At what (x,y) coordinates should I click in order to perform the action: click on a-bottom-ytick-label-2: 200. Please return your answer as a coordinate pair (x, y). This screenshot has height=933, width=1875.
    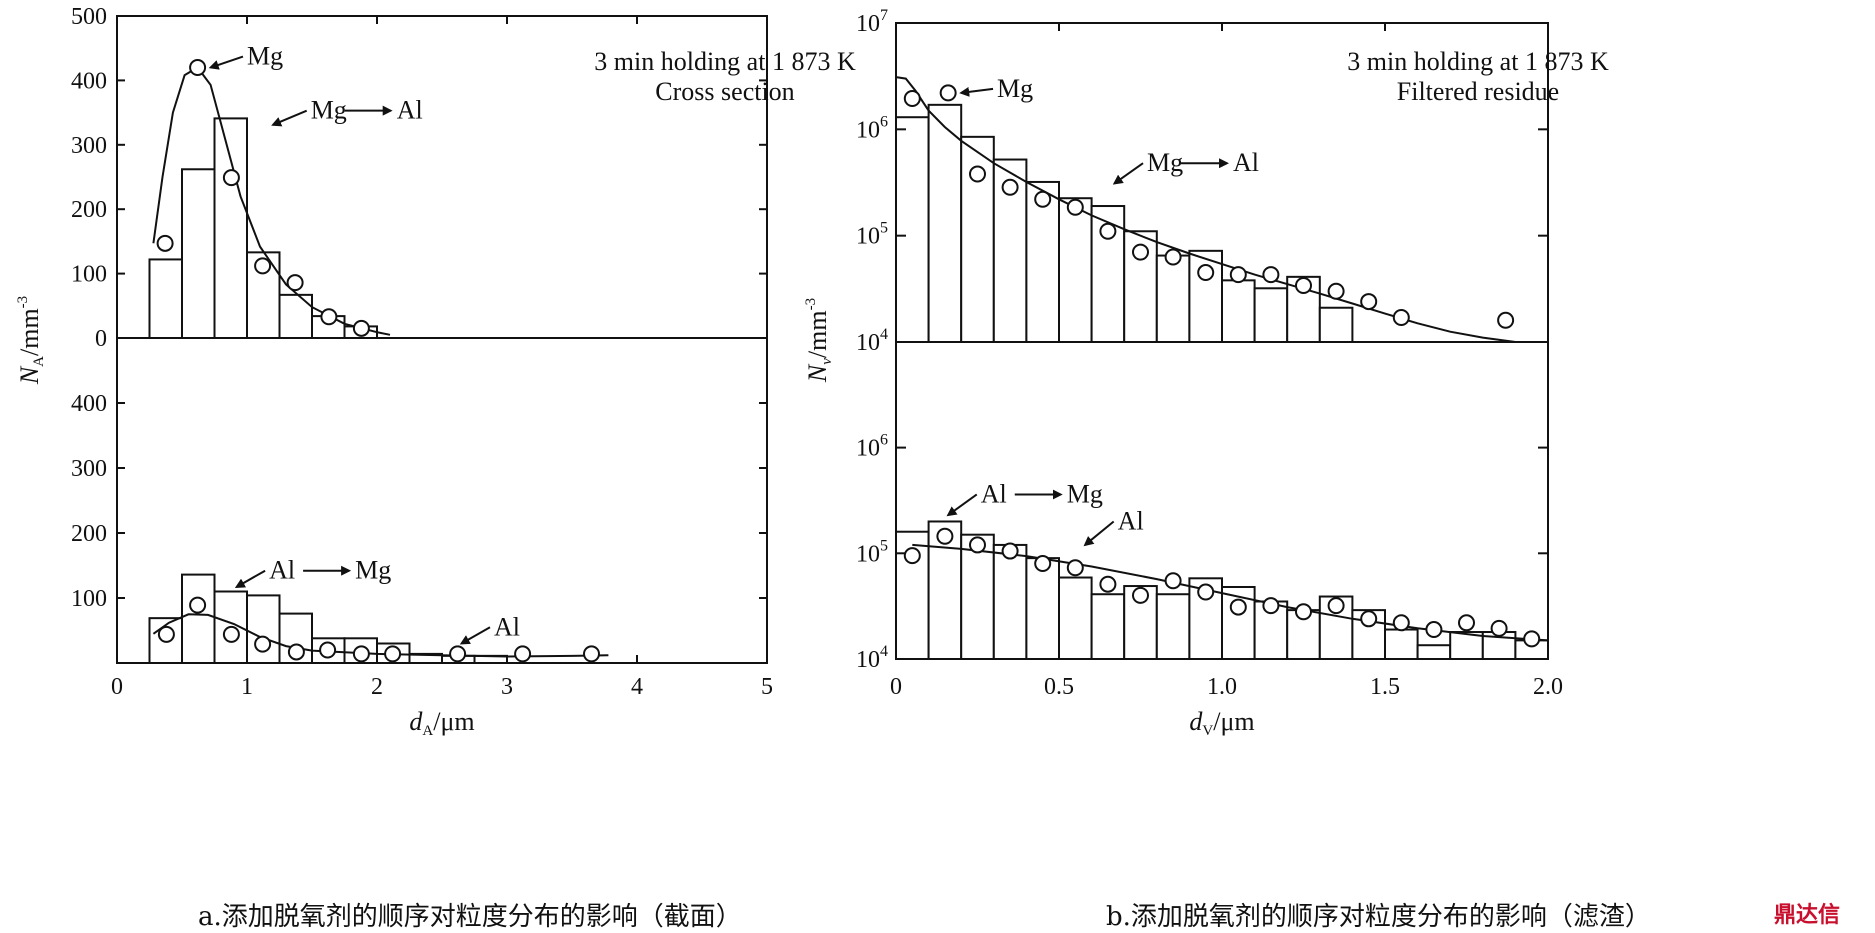
    Looking at the image, I should click on (89, 534).